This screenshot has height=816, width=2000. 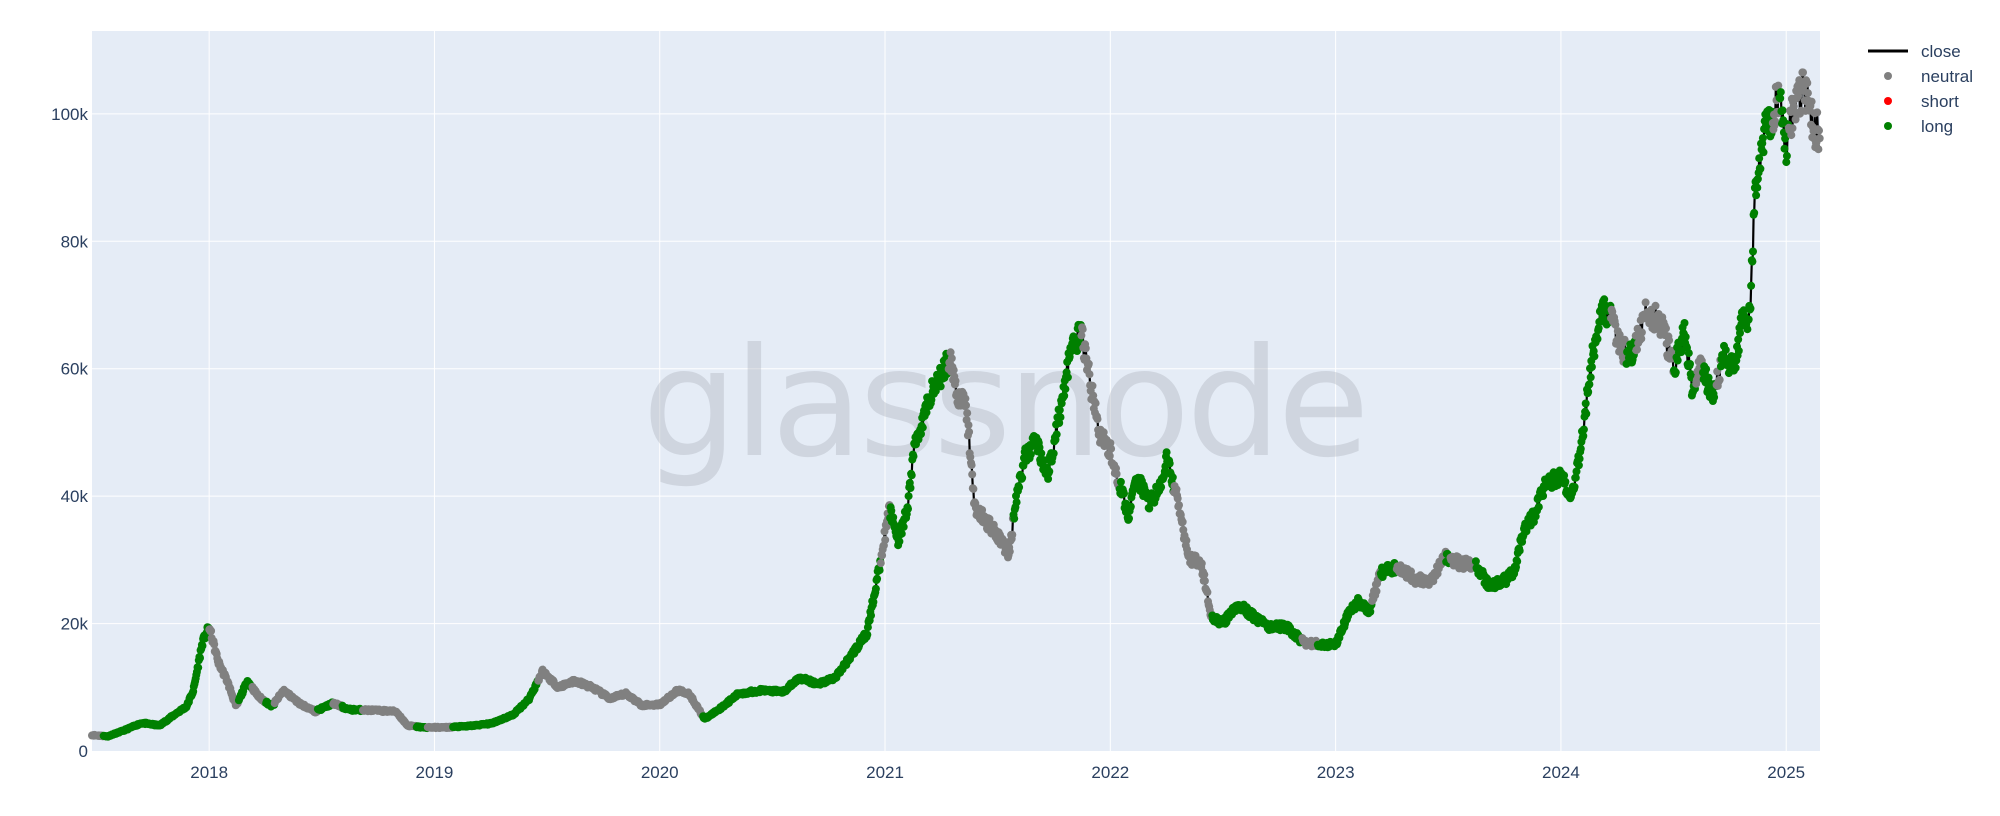 What do you see at coordinates (1937, 126) in the screenshot?
I see `legend-label: long` at bounding box center [1937, 126].